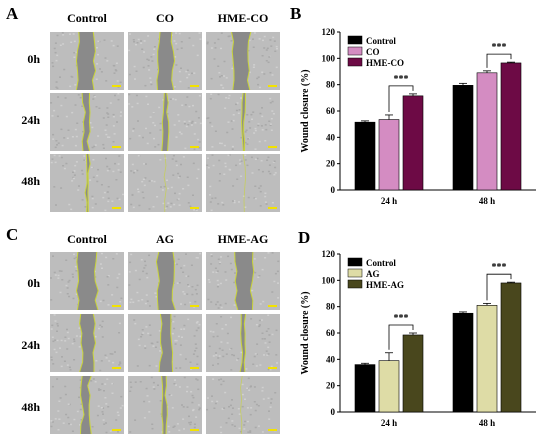 The image size is (550, 443). What do you see at coordinates (385, 63) in the screenshot?
I see `legend-label: HME-CO` at bounding box center [385, 63].